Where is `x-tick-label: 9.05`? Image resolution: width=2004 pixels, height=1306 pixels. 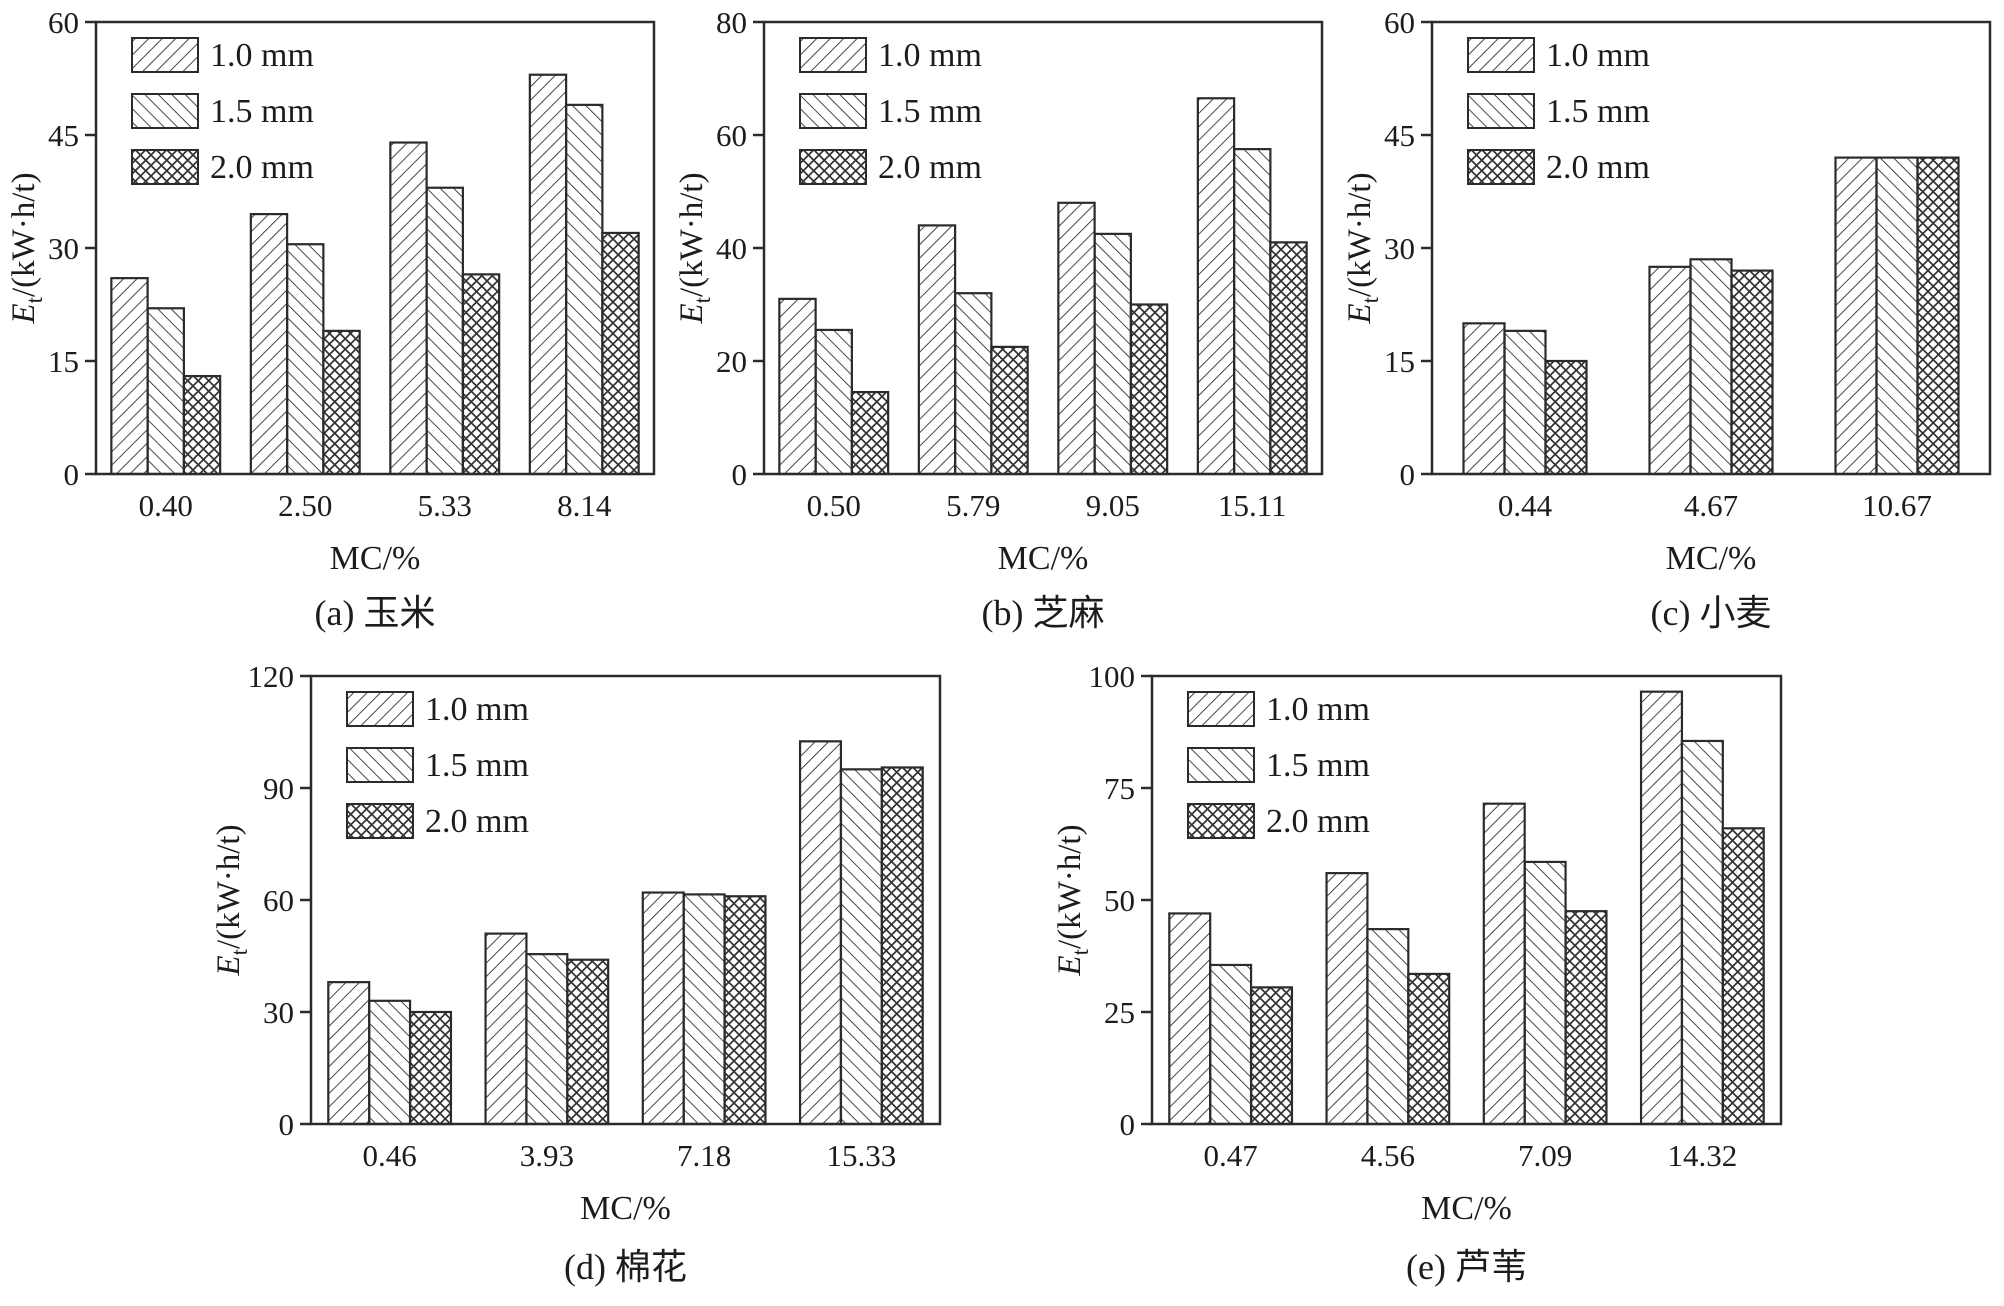 x-tick-label: 9.05 is located at coordinates (1113, 505).